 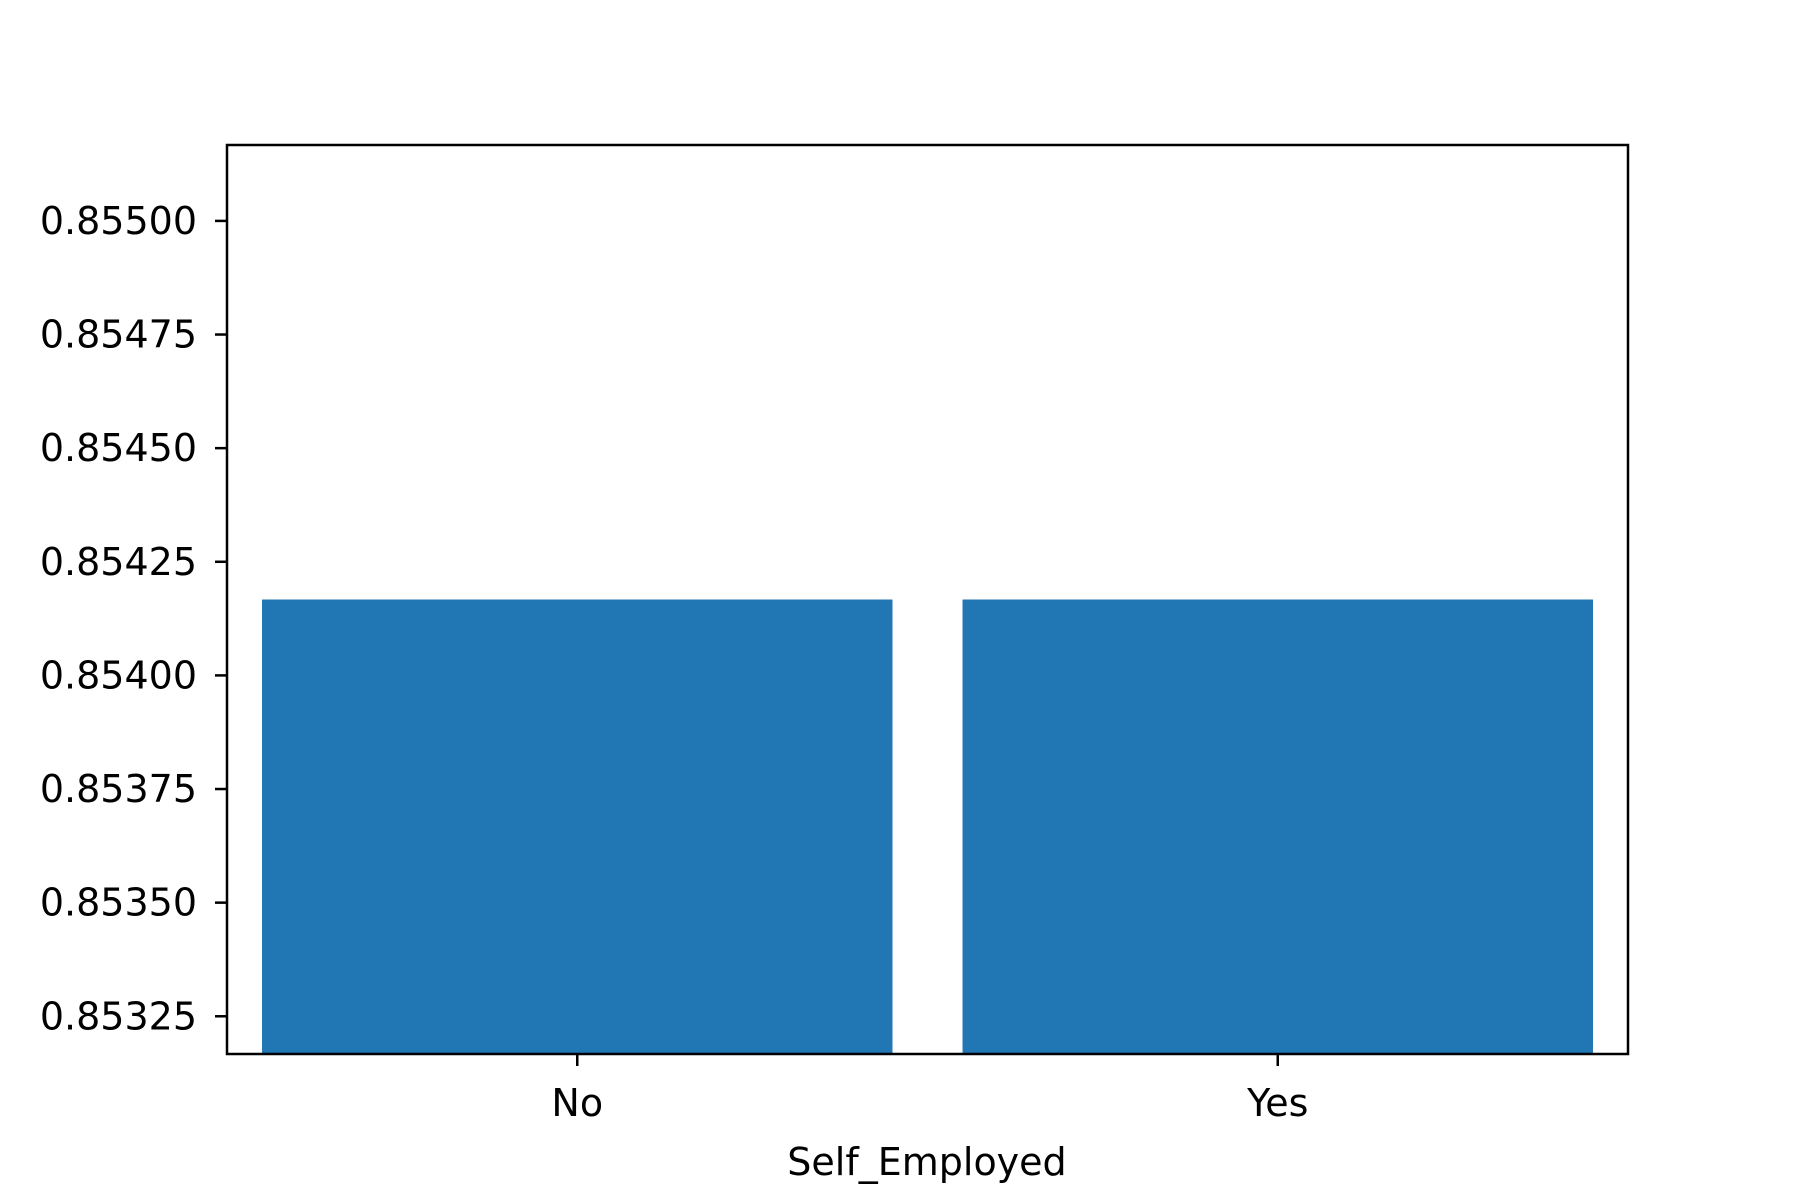 What do you see at coordinates (118, 448) in the screenshot?
I see `y-tick-label: 0.85450` at bounding box center [118, 448].